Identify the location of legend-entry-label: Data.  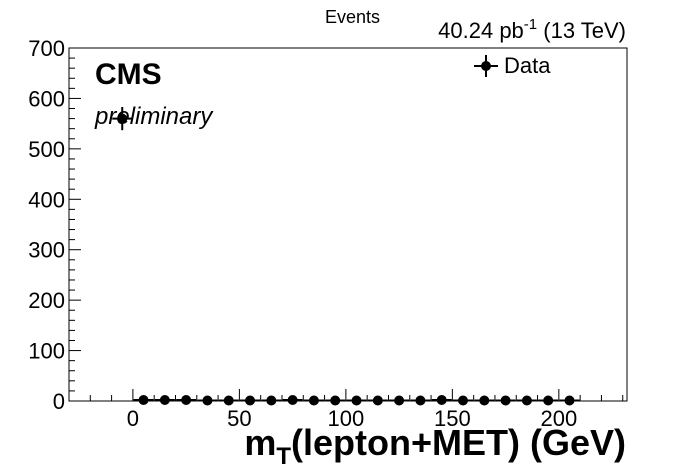
(527, 65).